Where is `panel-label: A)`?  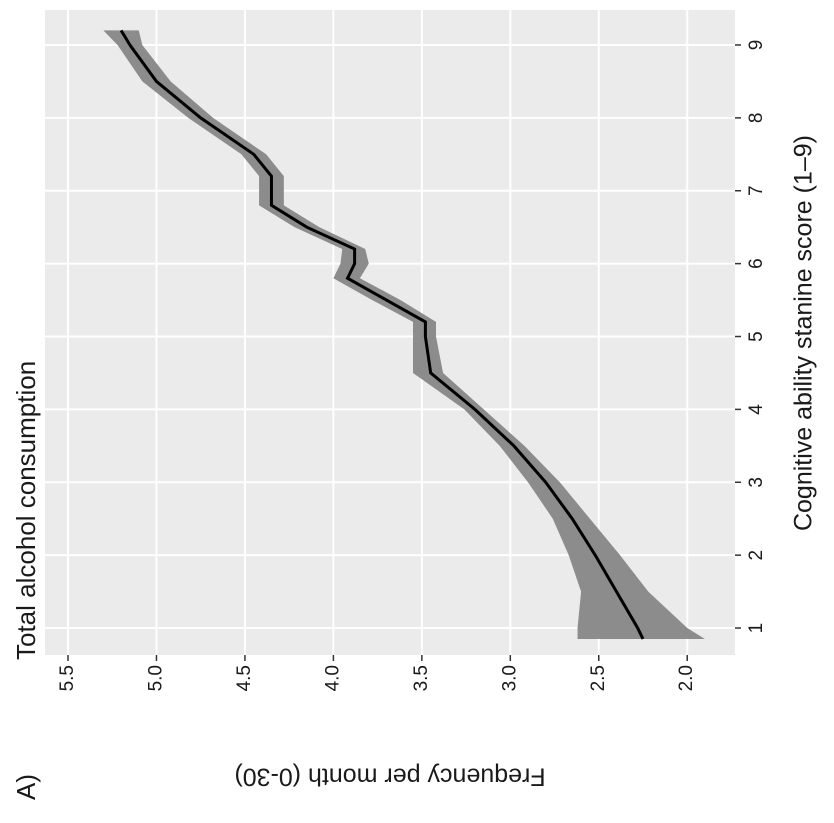 panel-label: A) is located at coordinates (26, 787).